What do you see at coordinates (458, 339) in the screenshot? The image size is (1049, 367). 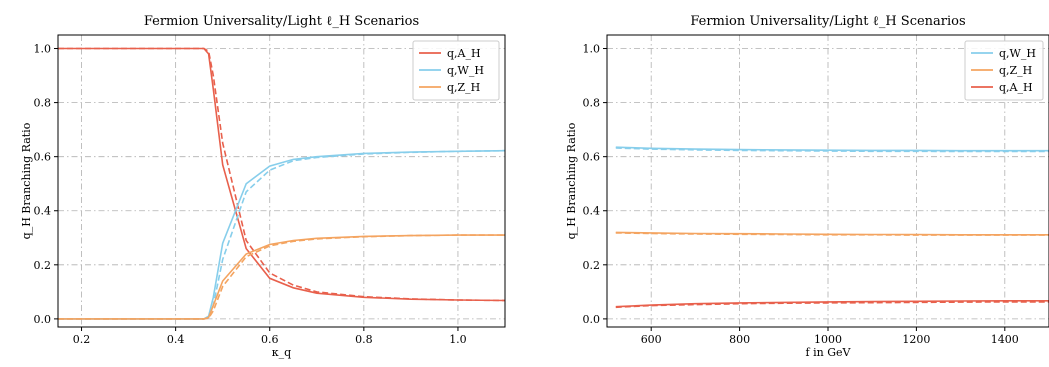 I see `x-tick-label: 1.0` at bounding box center [458, 339].